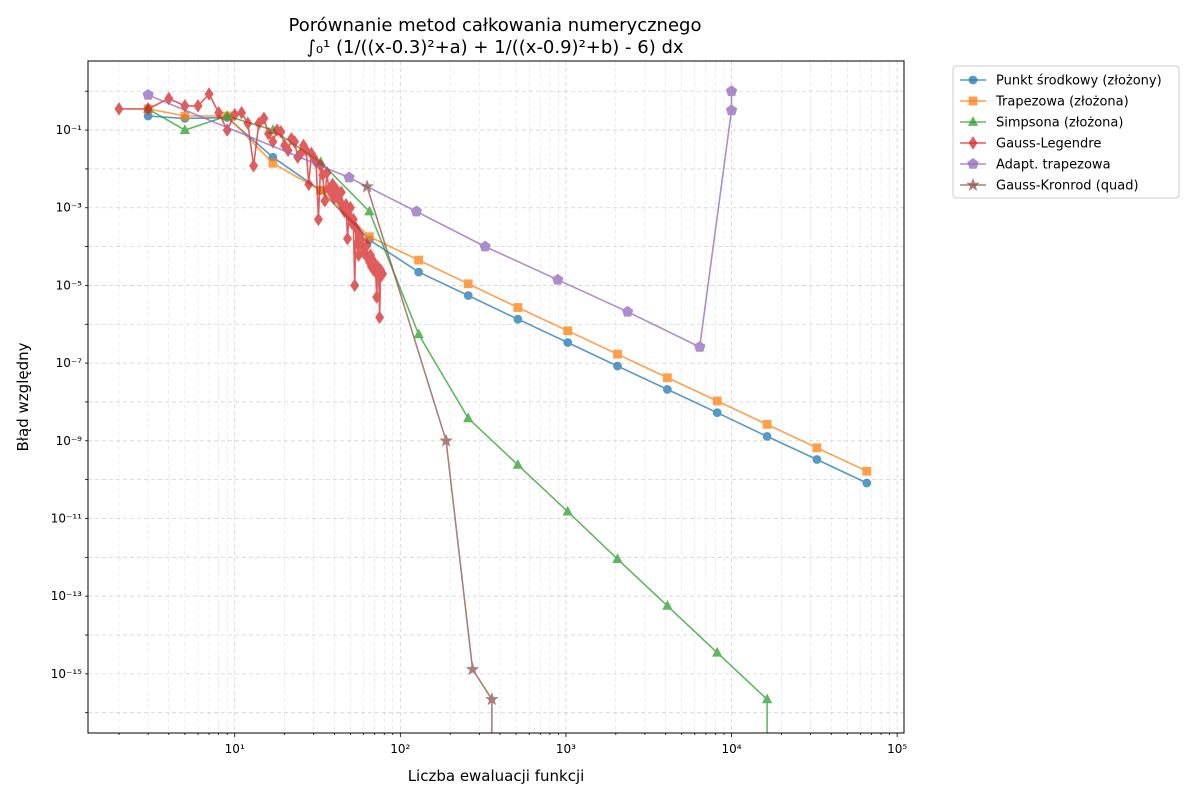  What do you see at coordinates (66, 596) in the screenshot?
I see `y-tick-label: 10⁻¹³` at bounding box center [66, 596].